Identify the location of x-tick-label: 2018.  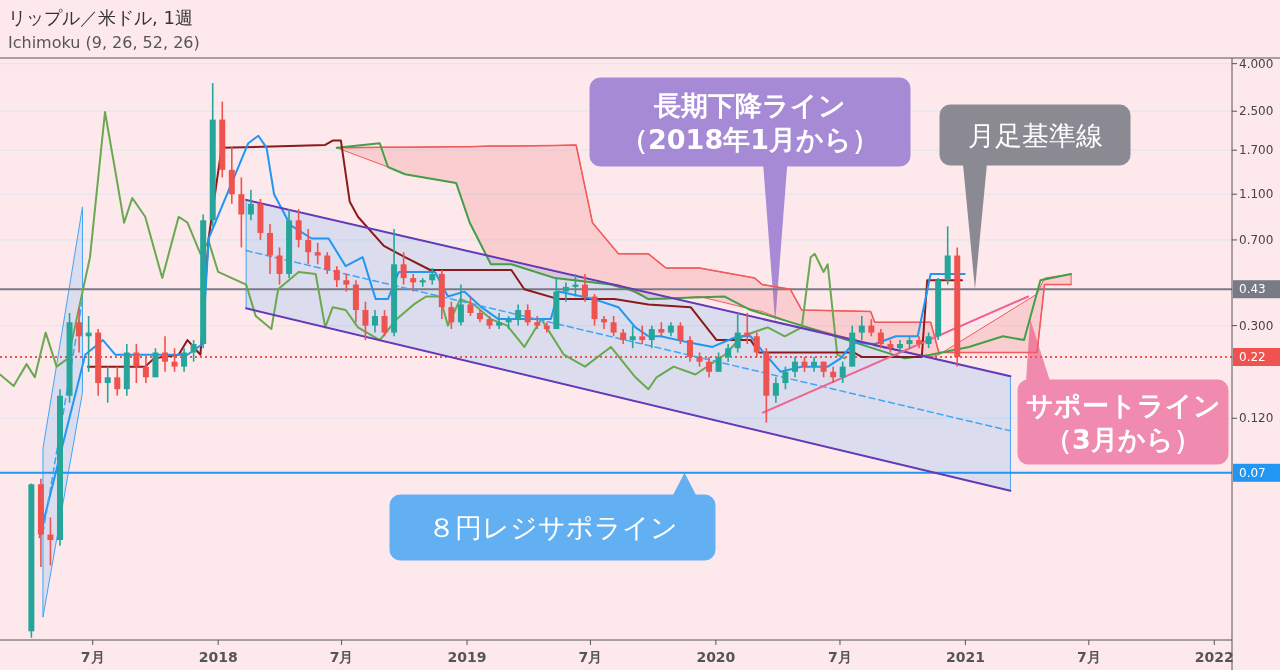
(218, 657).